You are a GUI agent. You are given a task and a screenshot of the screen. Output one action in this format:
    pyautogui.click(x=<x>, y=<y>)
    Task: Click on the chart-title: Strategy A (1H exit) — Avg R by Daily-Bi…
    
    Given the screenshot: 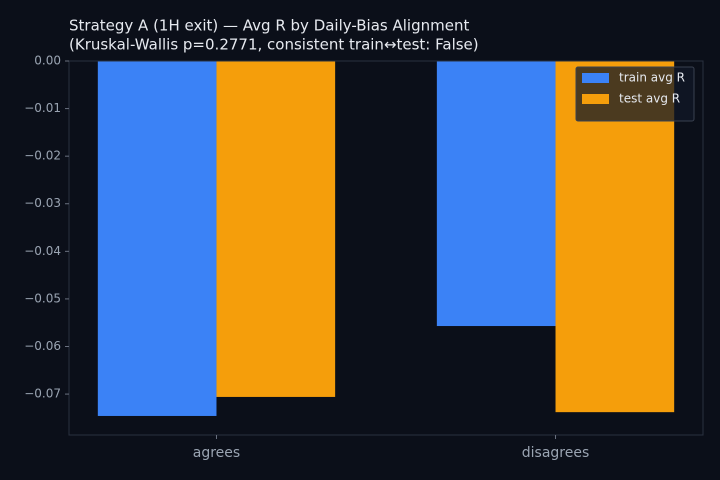 What is the action you would take?
    pyautogui.click(x=269, y=26)
    